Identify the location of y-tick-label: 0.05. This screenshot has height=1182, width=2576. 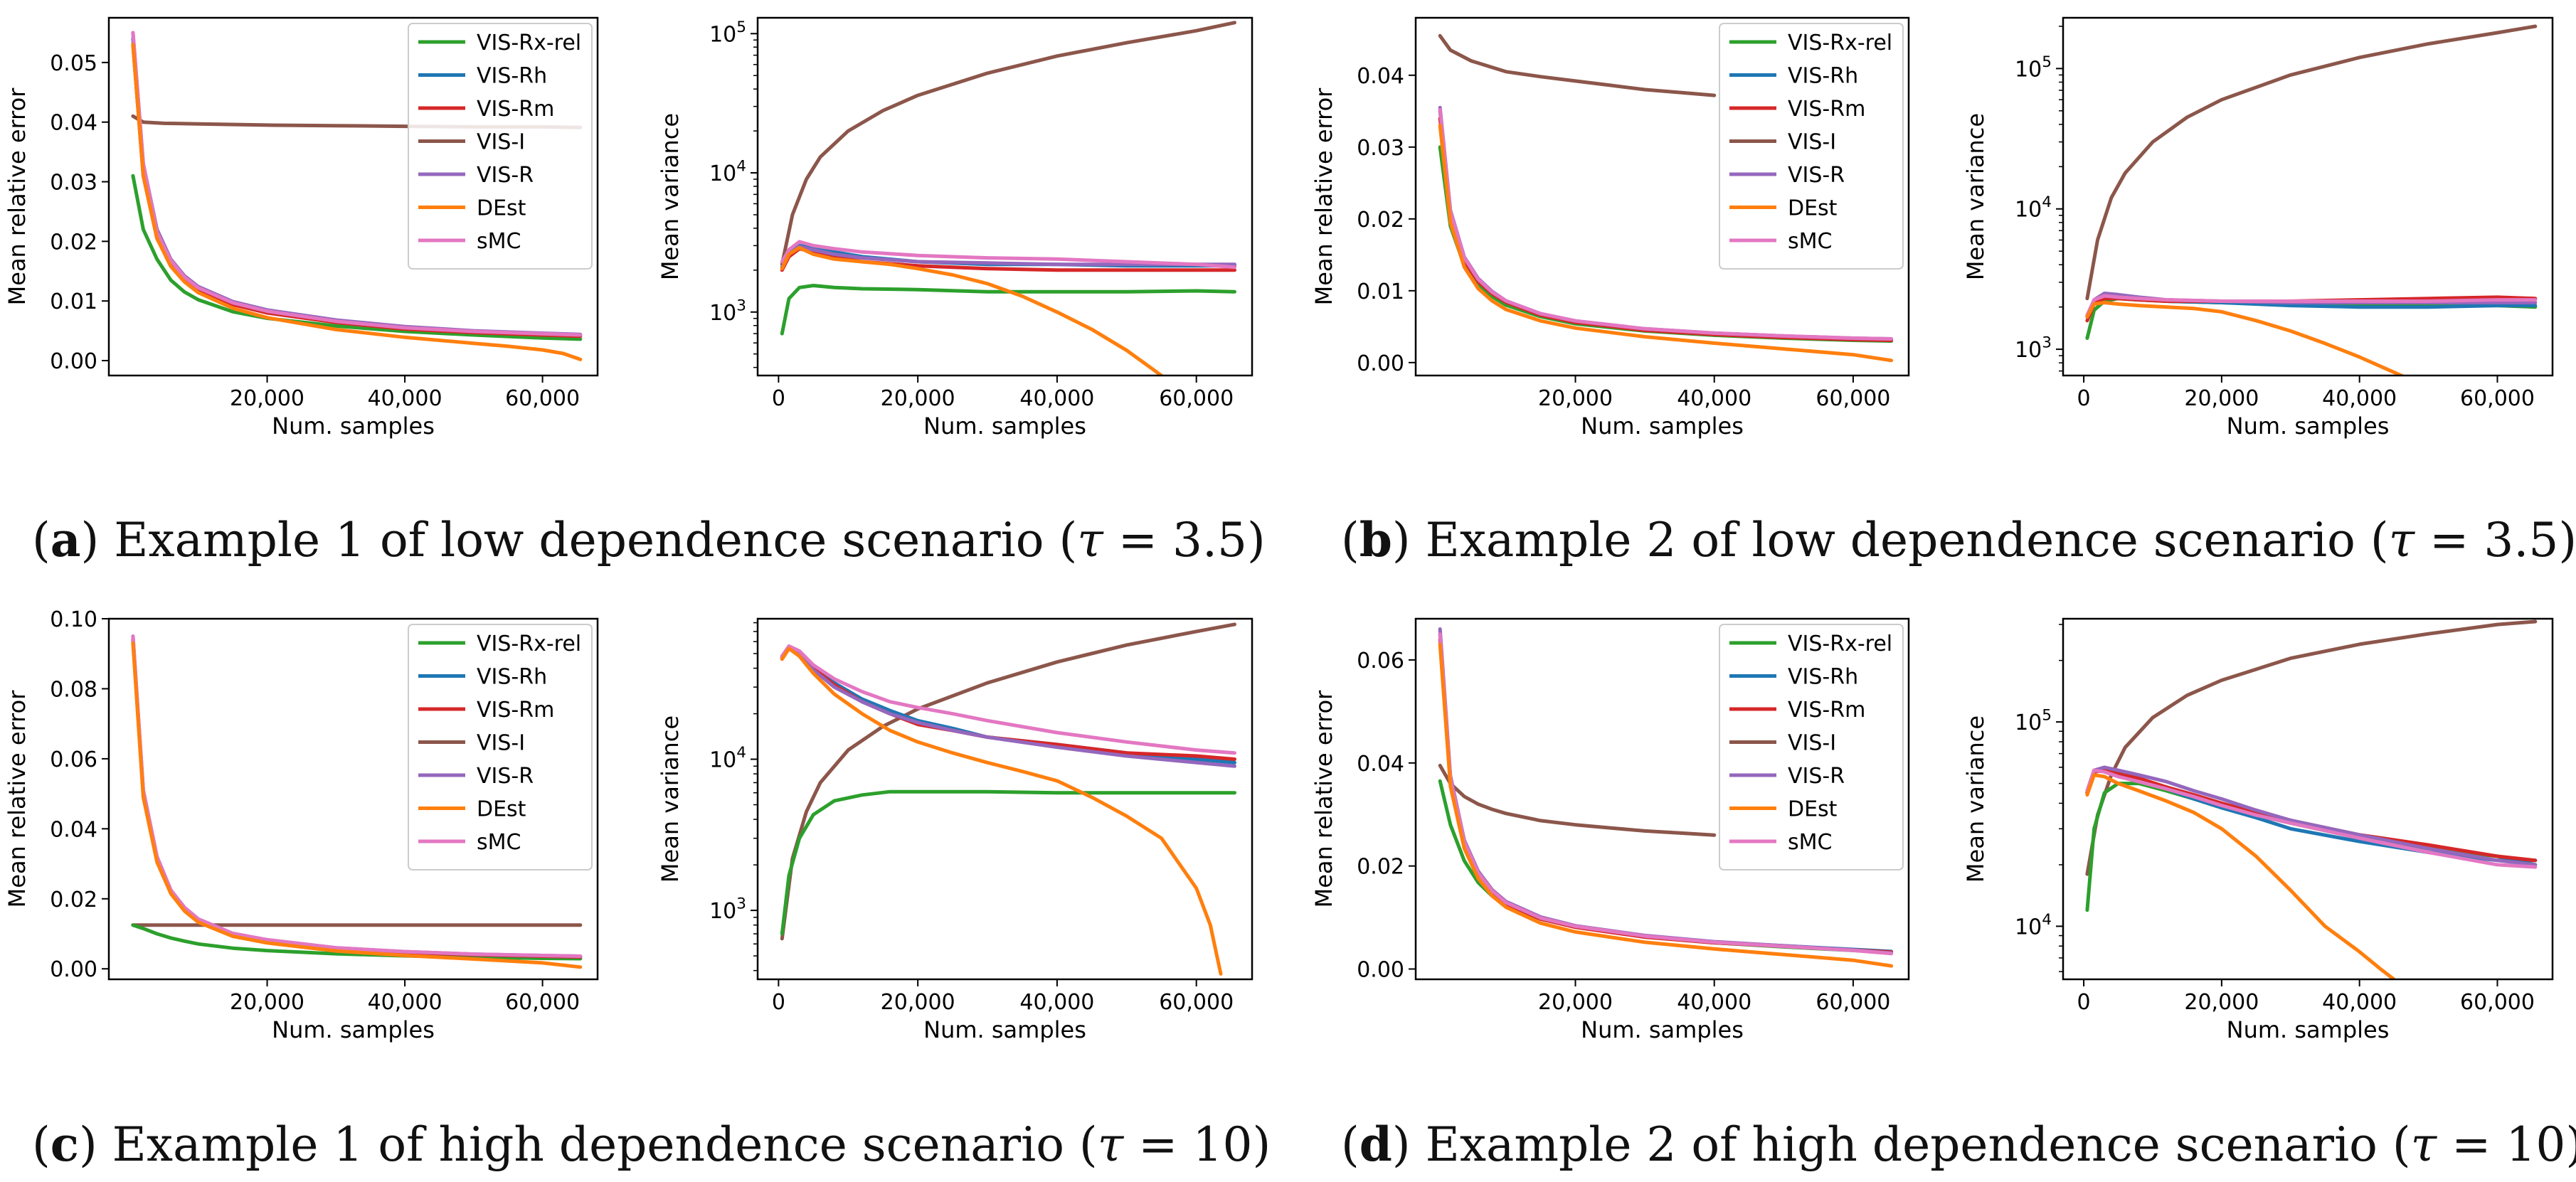
(73, 63).